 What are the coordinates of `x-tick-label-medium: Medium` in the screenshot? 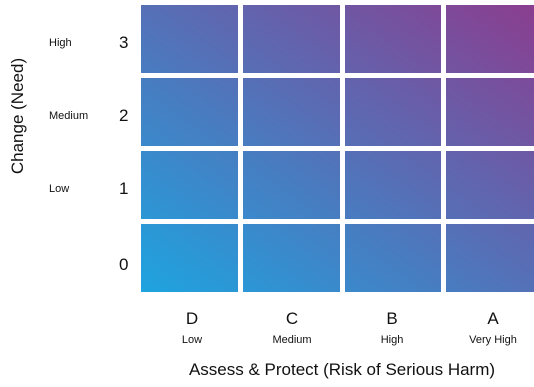 It's located at (292, 340).